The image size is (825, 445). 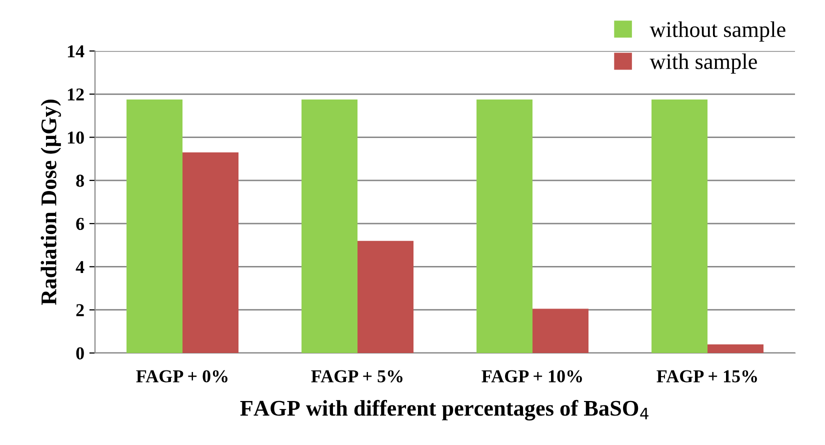 What do you see at coordinates (76, 51) in the screenshot?
I see `y-tick-label: 14` at bounding box center [76, 51].